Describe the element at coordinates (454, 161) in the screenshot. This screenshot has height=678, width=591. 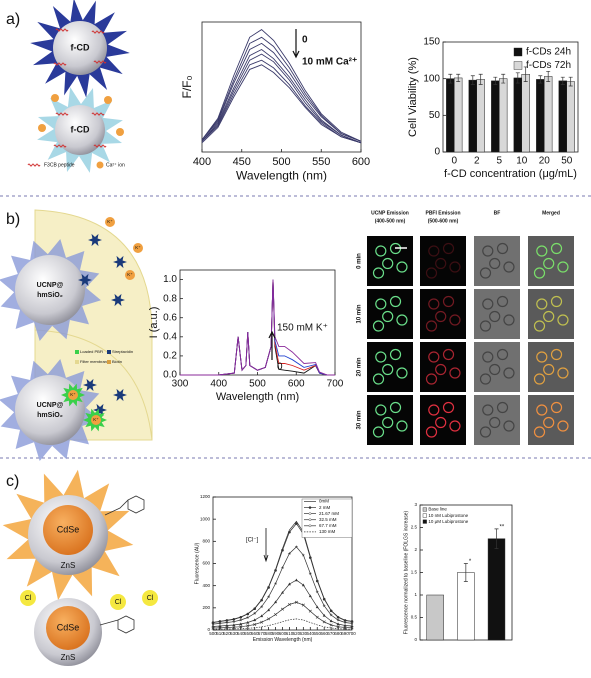
I see `x-tick-label: 0` at that location.